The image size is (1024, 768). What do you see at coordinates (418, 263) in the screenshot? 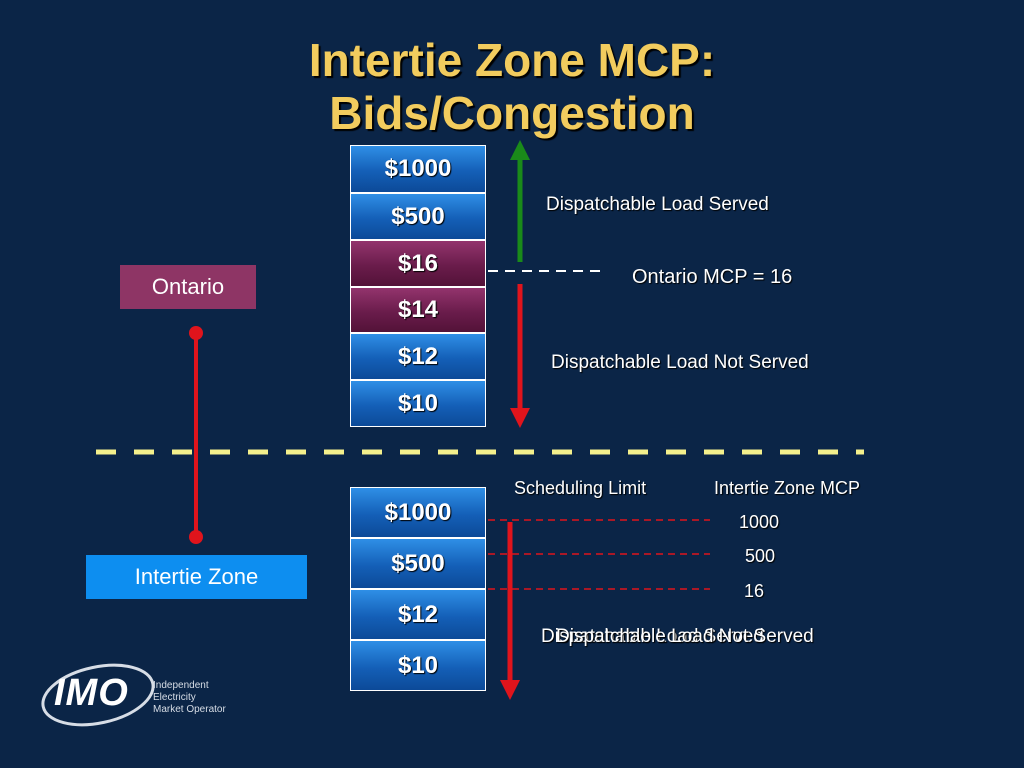
I see `ontario-bid-3: $16` at bounding box center [418, 263].